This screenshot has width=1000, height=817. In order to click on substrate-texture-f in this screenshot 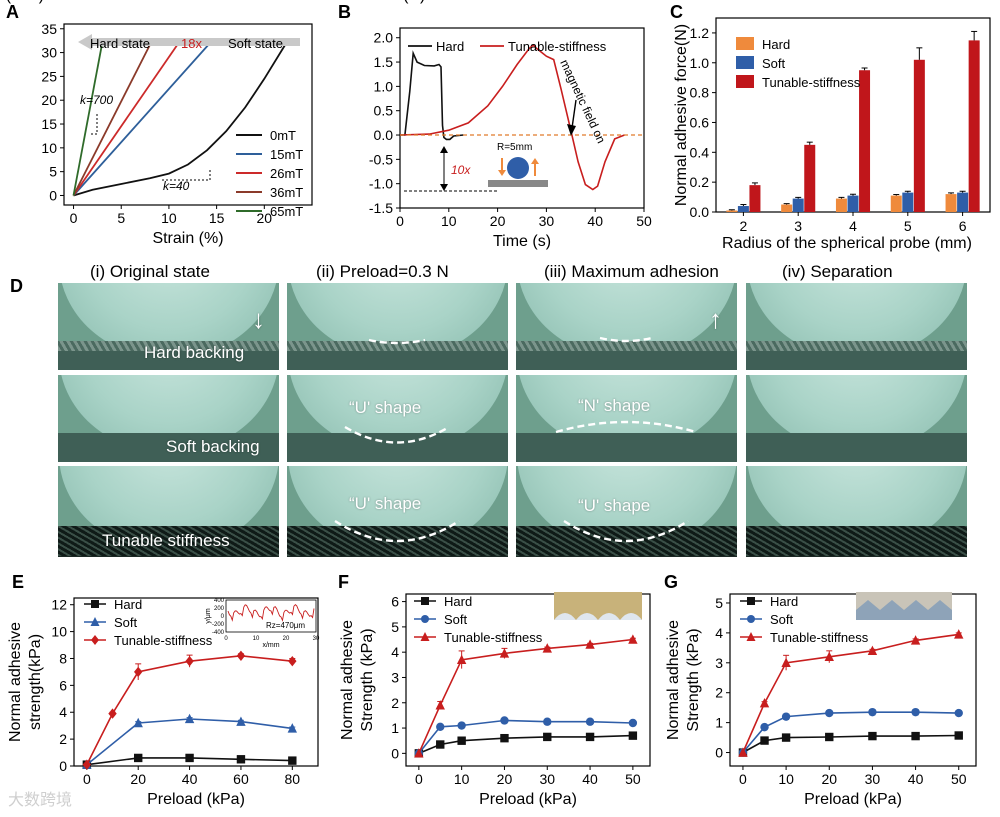, I will do `click(598, 616)`.